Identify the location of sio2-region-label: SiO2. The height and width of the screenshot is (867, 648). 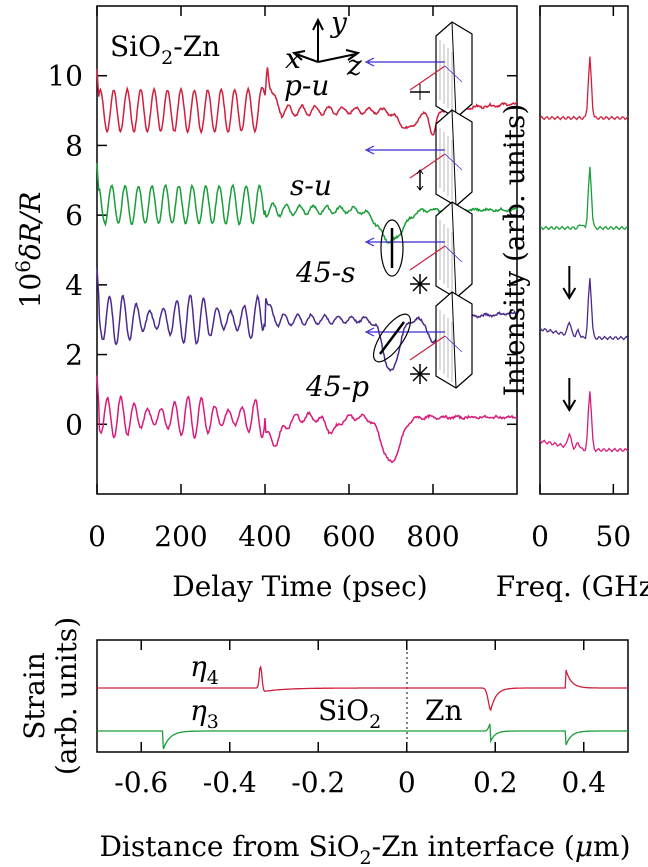
(349, 713).